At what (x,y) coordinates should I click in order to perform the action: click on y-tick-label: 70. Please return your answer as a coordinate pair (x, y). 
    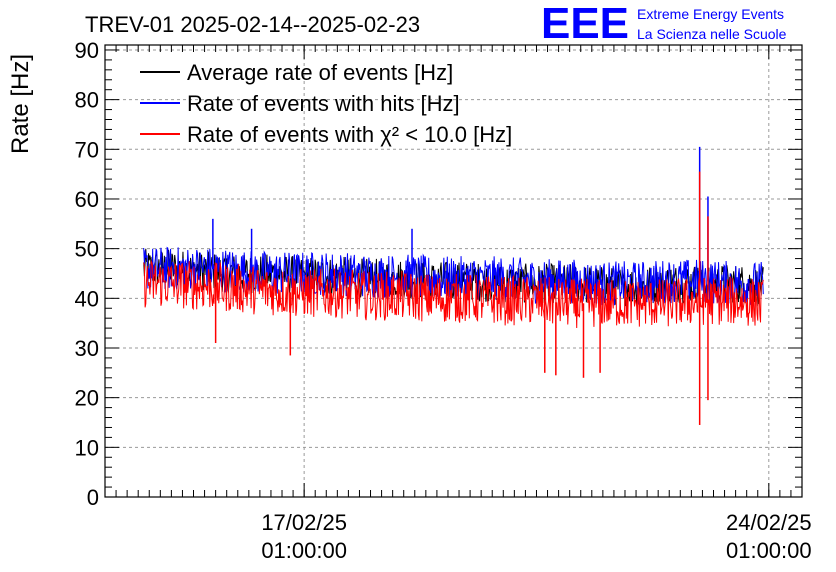
    Looking at the image, I should click on (87, 149).